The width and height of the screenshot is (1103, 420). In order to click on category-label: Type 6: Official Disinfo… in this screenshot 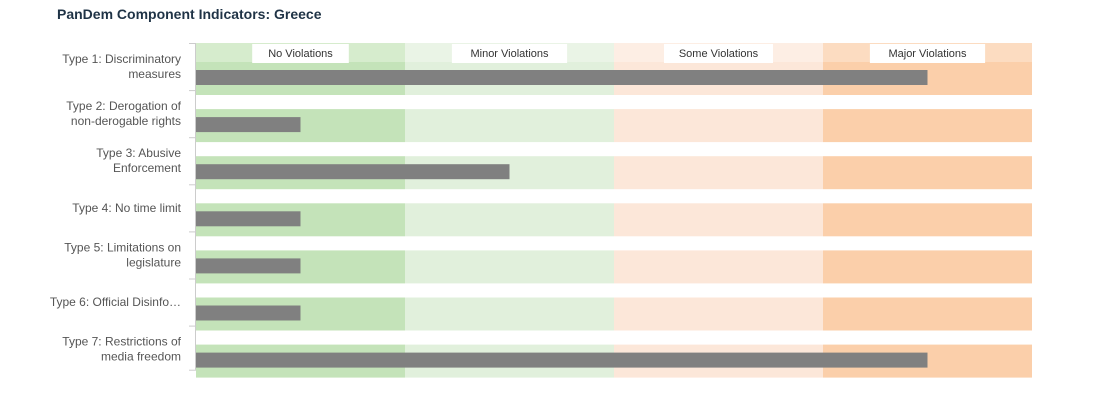, I will do `click(115, 302)`.